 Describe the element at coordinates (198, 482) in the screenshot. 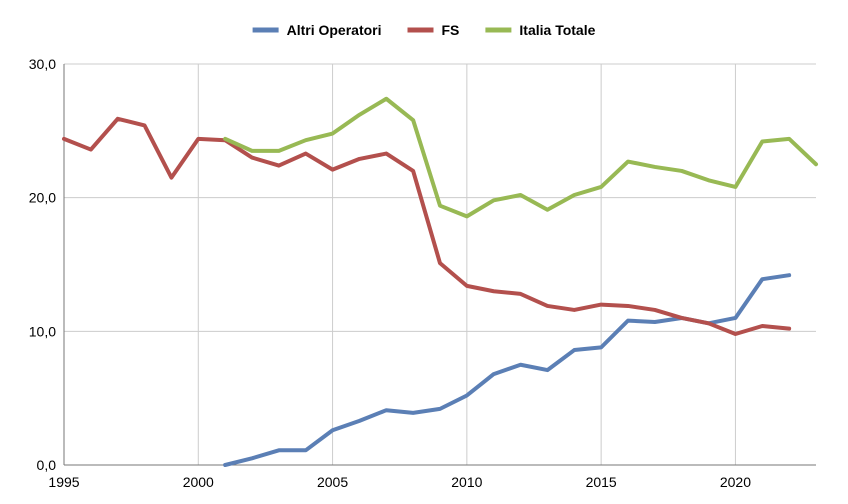

I see `x-tick-label: 2000` at that location.